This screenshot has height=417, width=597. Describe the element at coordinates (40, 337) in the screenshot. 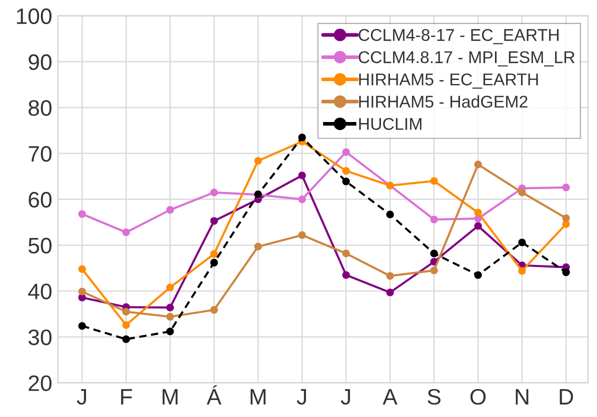

I see `y-tick-label: 30` at that location.